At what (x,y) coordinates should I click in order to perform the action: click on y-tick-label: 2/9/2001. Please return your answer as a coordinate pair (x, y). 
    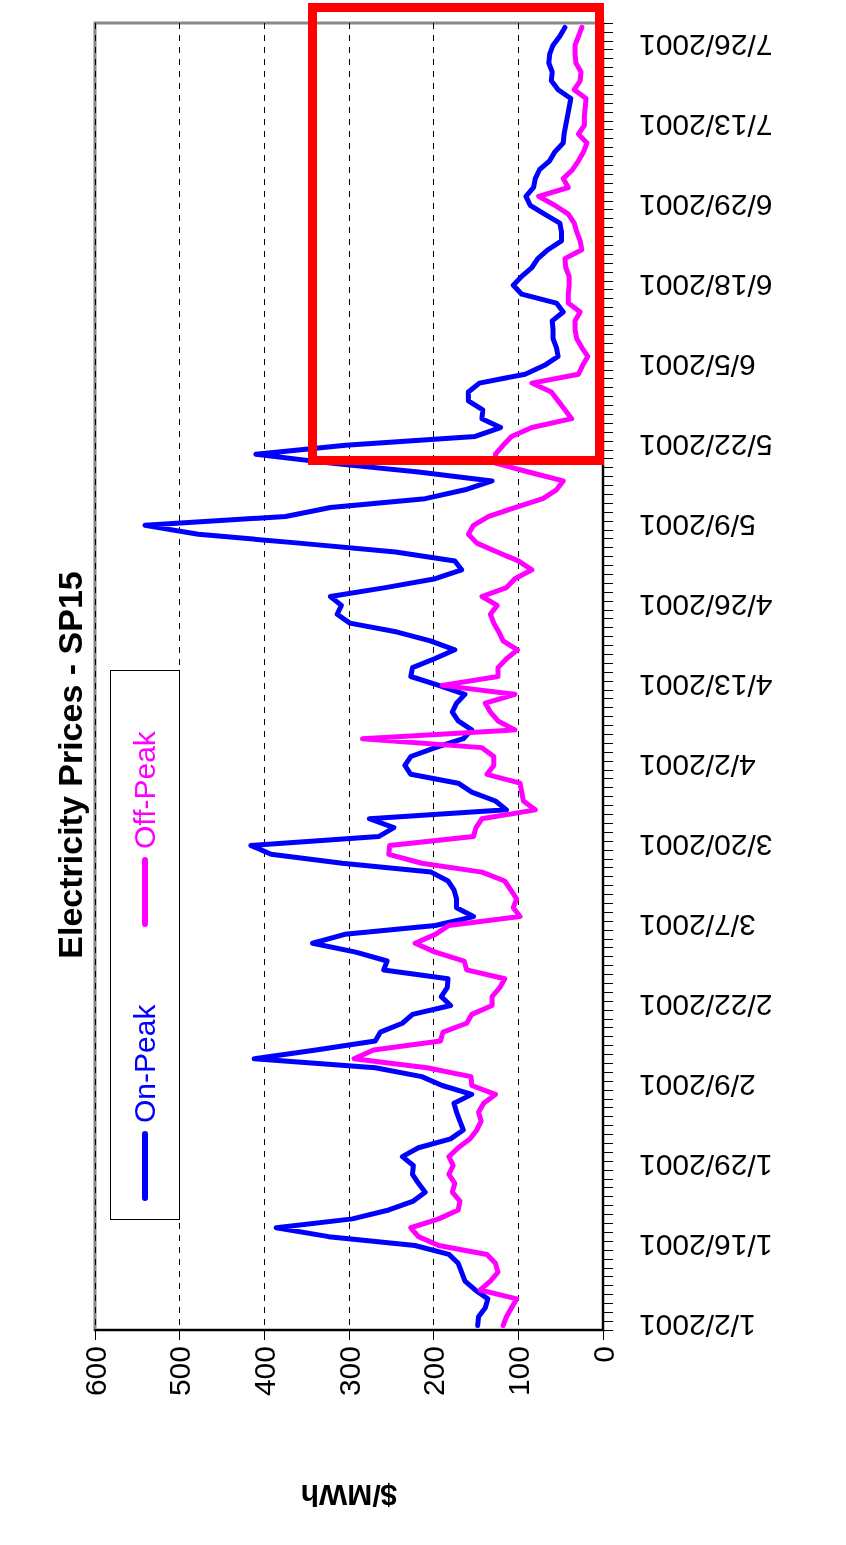
    Looking at the image, I should click on (697, 1085).